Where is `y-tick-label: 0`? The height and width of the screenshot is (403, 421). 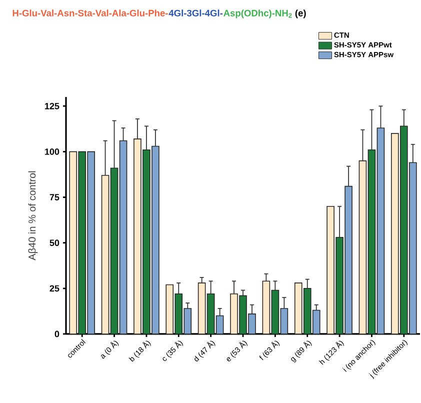
y-tick-label: 0 is located at coordinates (57, 334).